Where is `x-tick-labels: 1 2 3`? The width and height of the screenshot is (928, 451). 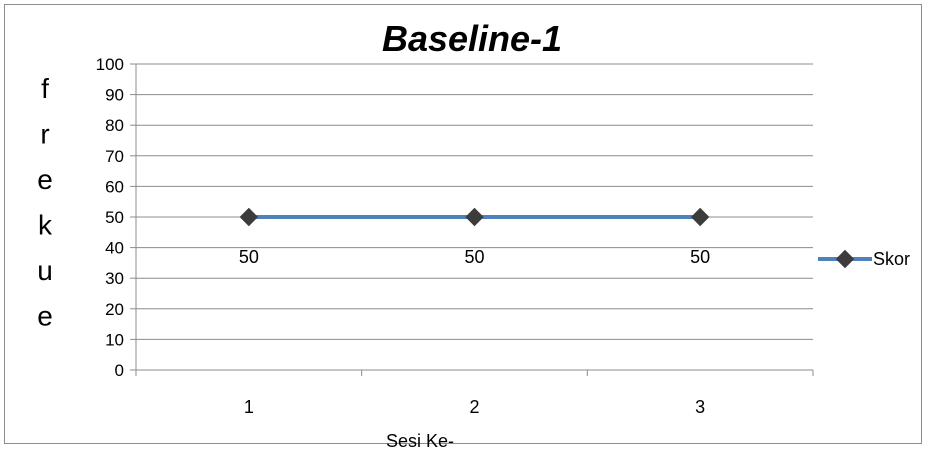
x-tick-labels: 1 2 3 is located at coordinates (474, 407).